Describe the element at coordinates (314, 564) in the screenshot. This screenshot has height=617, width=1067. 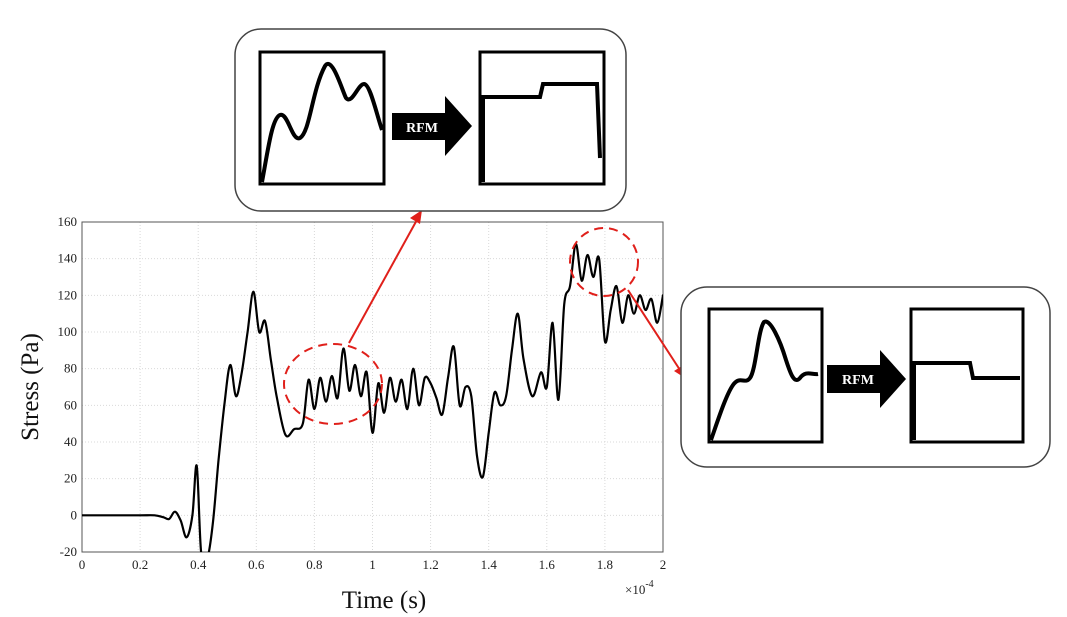
I see `x-tick-label: 0.8` at that location.